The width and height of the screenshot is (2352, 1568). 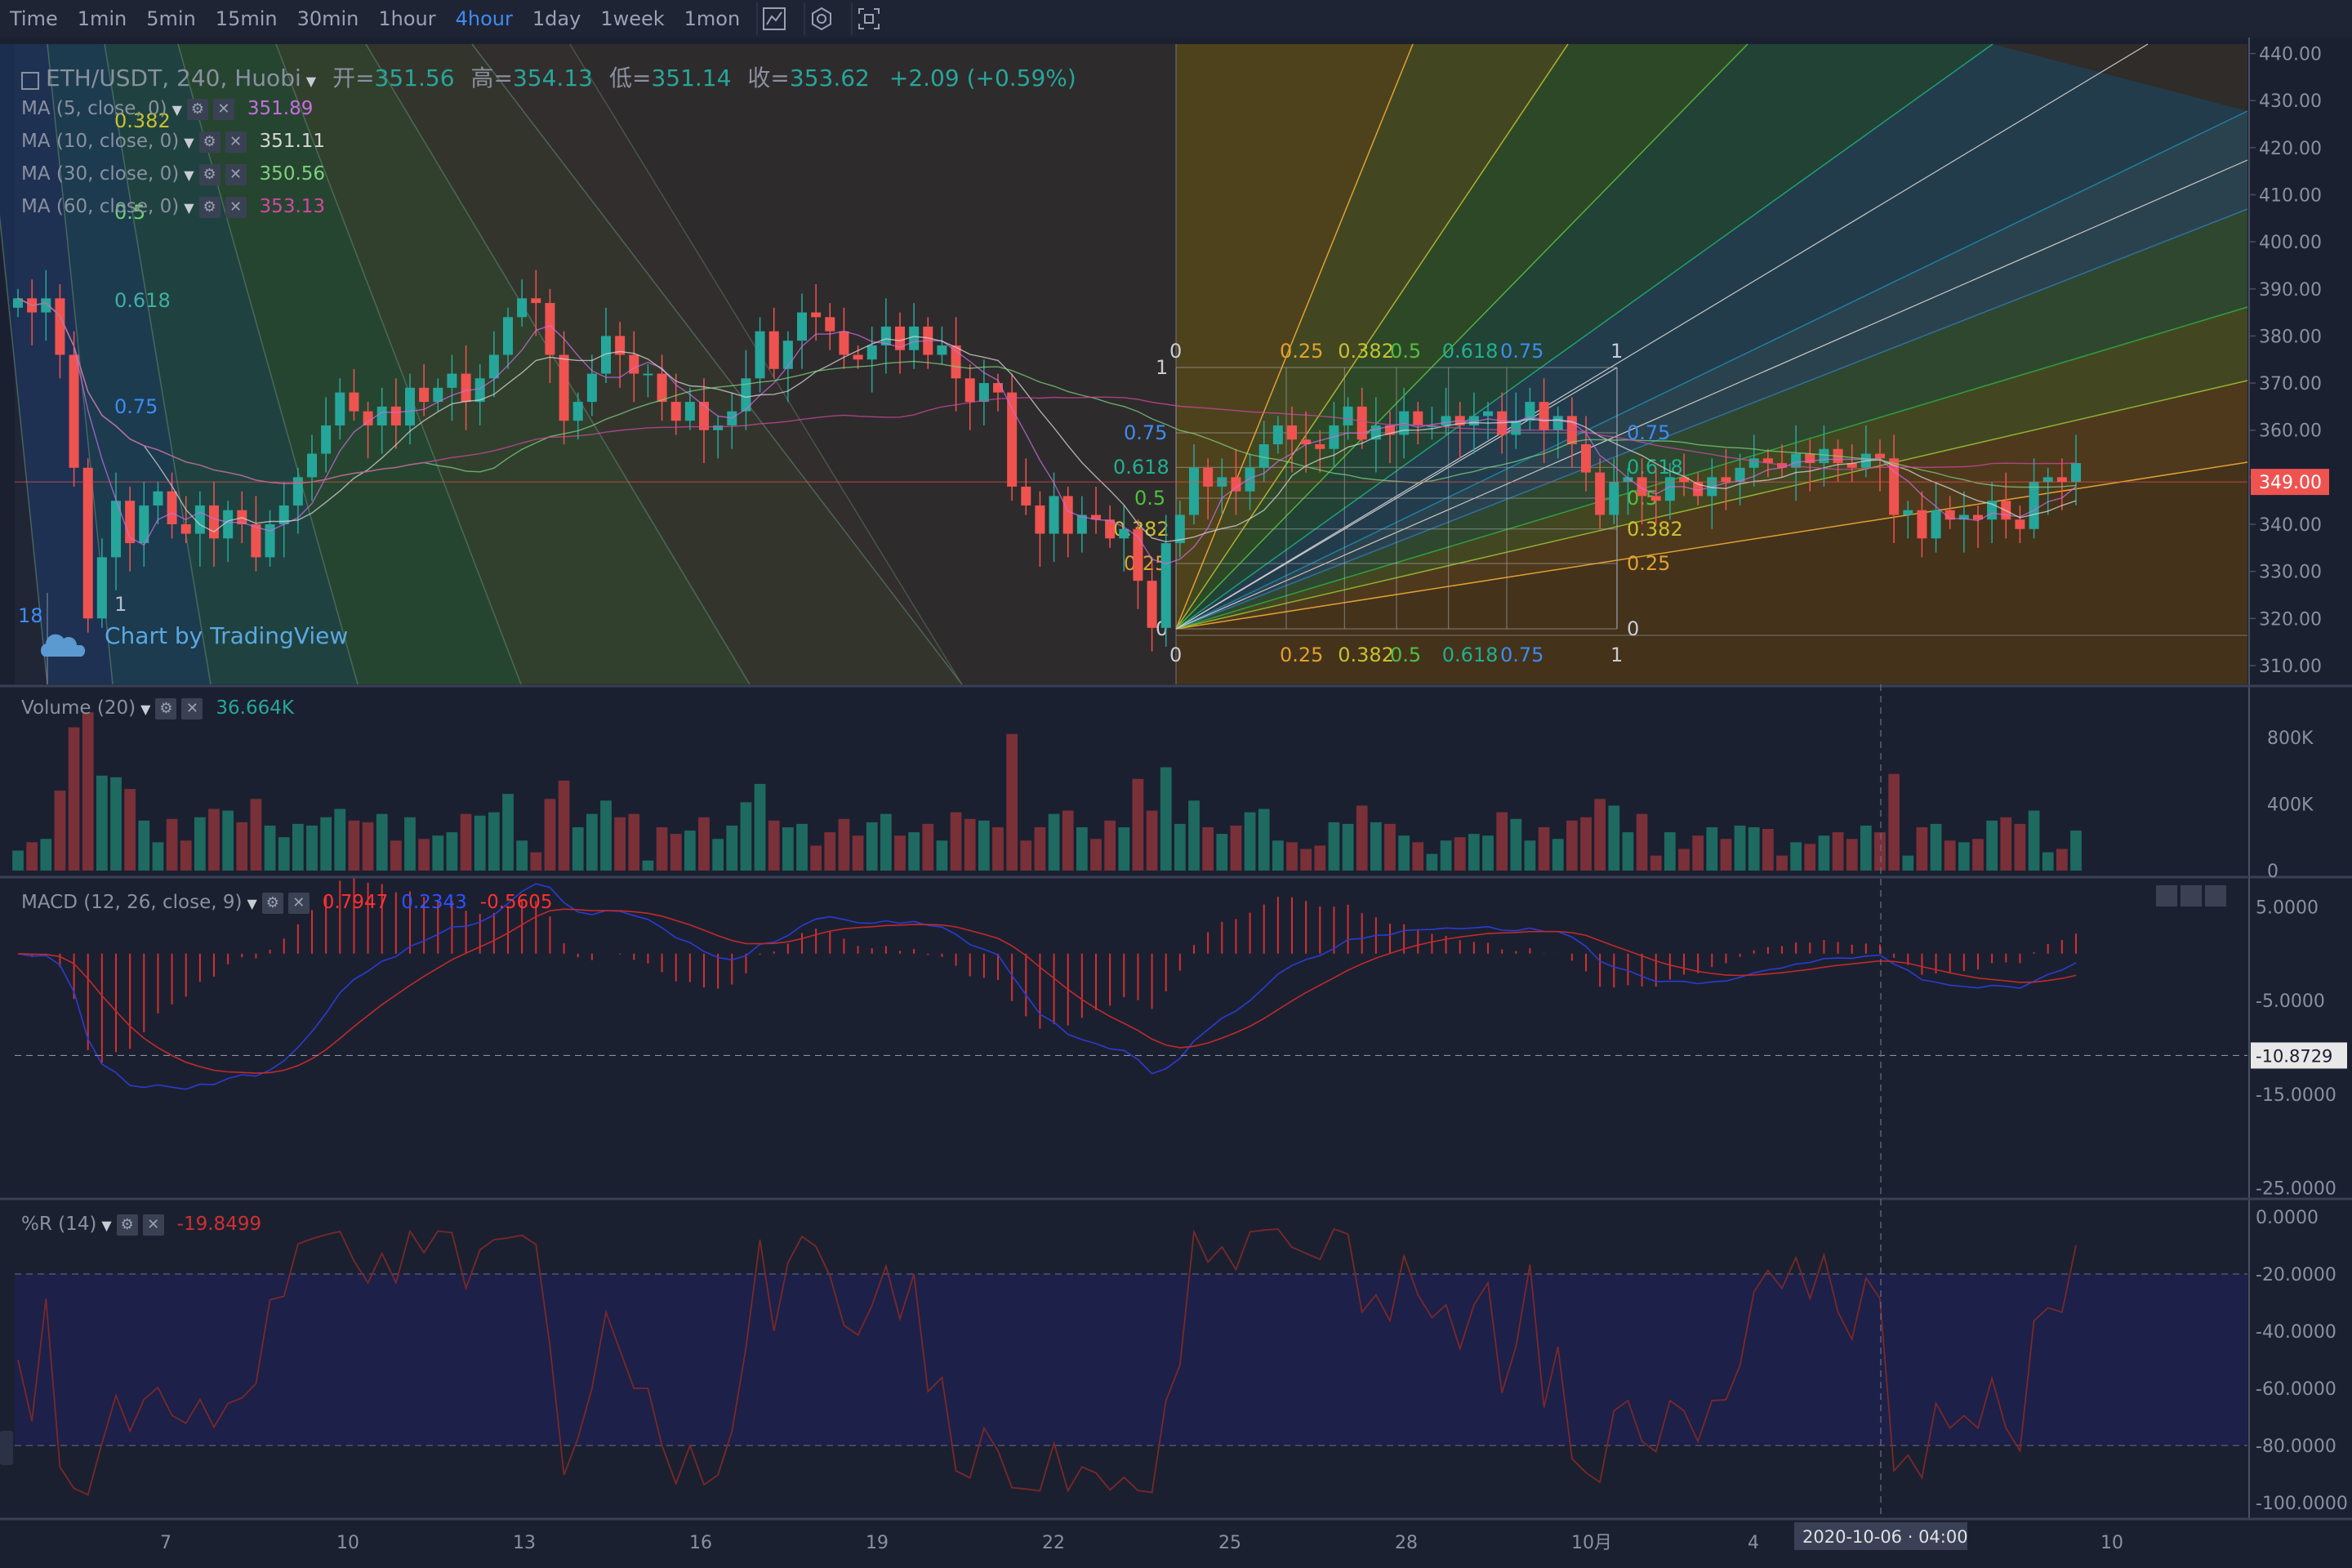 What do you see at coordinates (829, 78) in the screenshot?
I see `ohlc-value: 353.62` at bounding box center [829, 78].